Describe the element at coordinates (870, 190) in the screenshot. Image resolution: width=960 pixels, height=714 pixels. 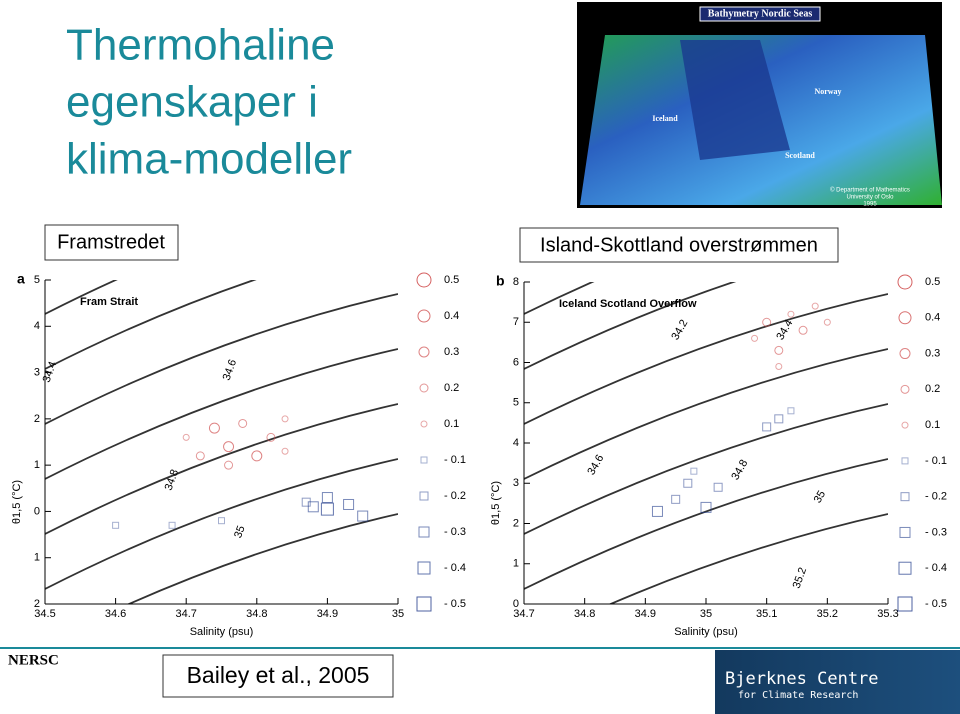
I see `map-credit: © Department of Mathematics` at that location.